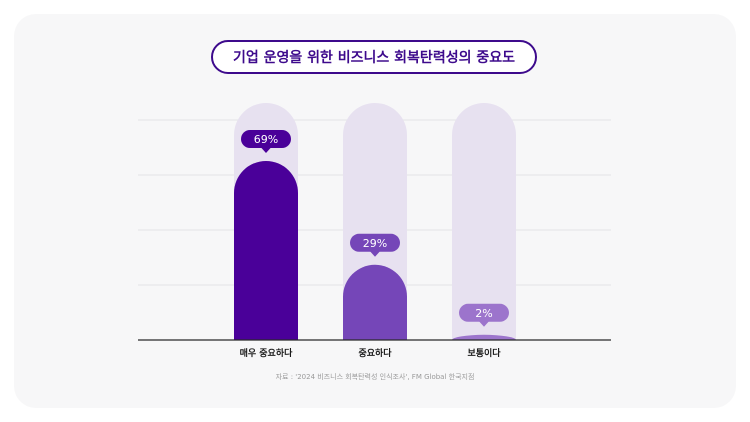 Image resolution: width=750 pixels, height=422 pixels. I want to click on chart-title: 기업 운영을 위한 비즈니스 회복탄력성의 중요도, so click(374, 57).